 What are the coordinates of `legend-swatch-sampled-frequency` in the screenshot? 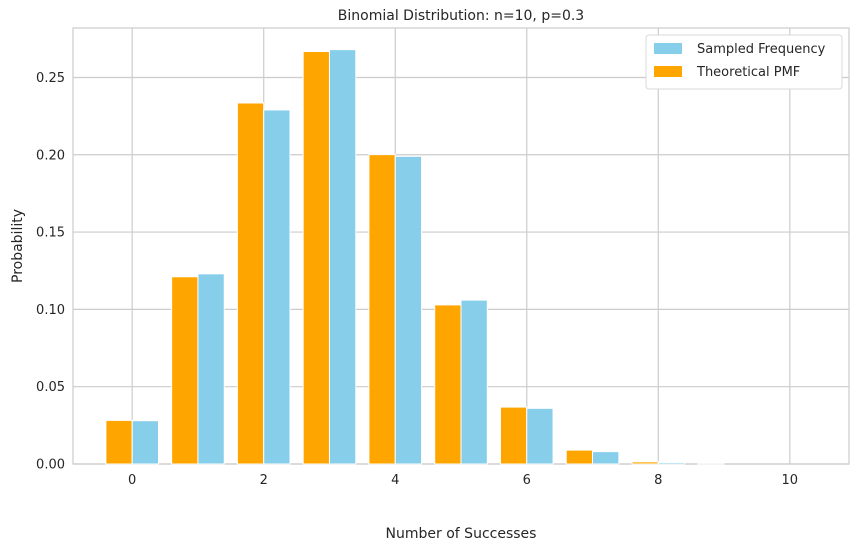 It's located at (668, 48).